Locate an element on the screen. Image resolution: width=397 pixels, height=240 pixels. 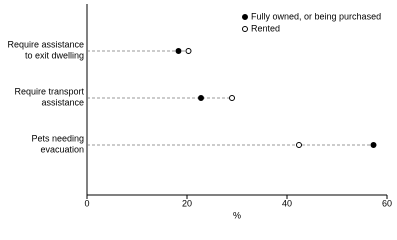
legend-label: Fully owned, or being purchased is located at coordinates (316, 16).